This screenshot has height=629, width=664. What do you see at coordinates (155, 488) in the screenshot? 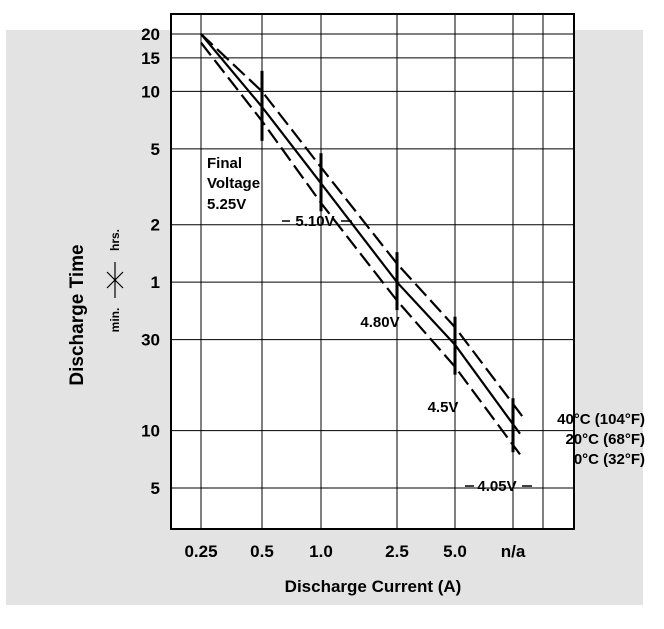
I see `y-tick-label-minutes-5: 5` at bounding box center [155, 488].